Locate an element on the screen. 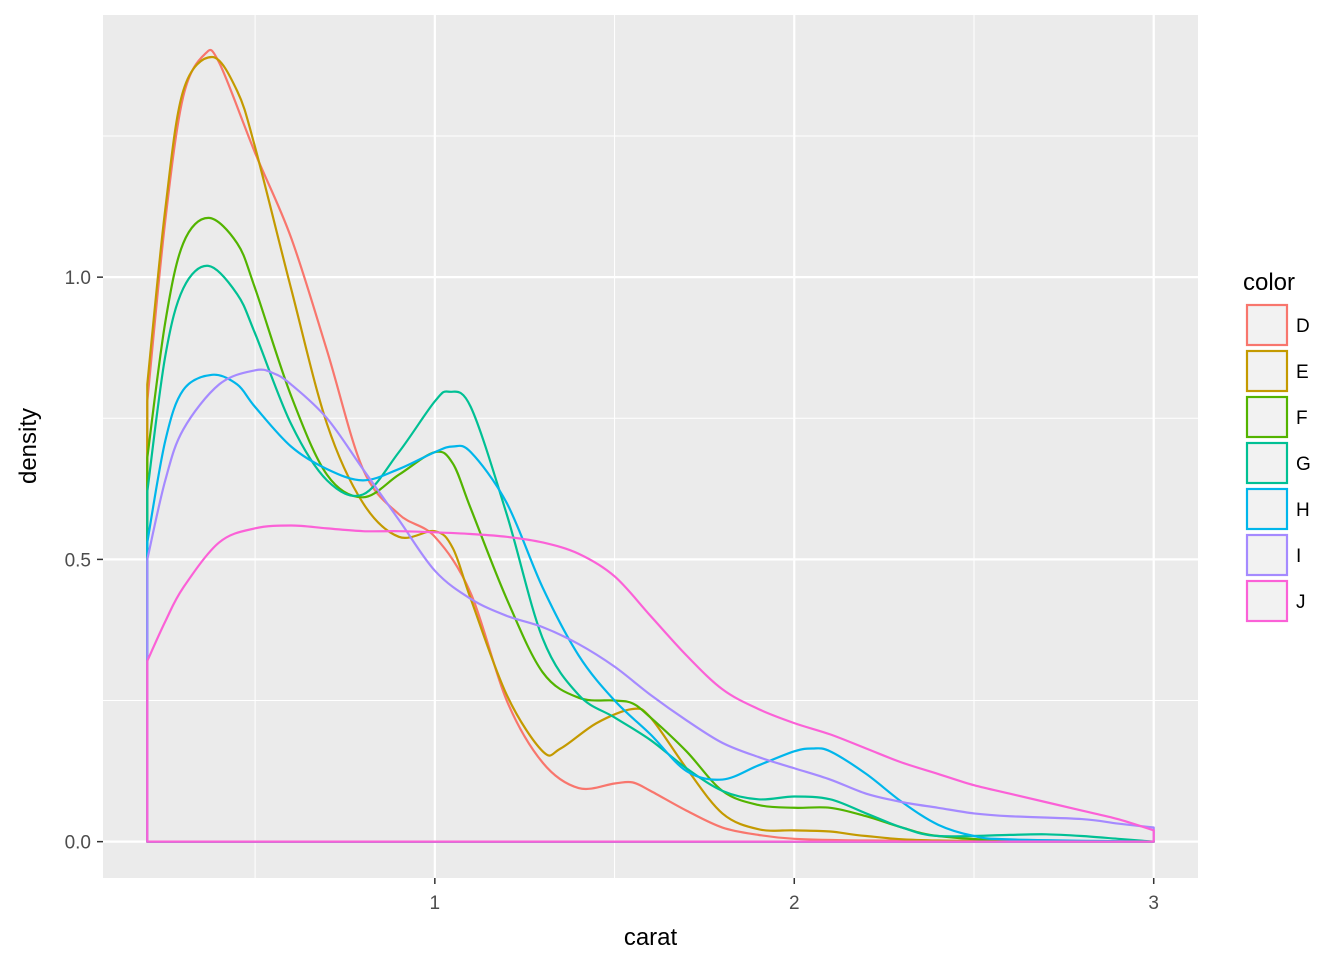 This screenshot has width=1344, height=965. legend-key-D is located at coordinates (1267, 325).